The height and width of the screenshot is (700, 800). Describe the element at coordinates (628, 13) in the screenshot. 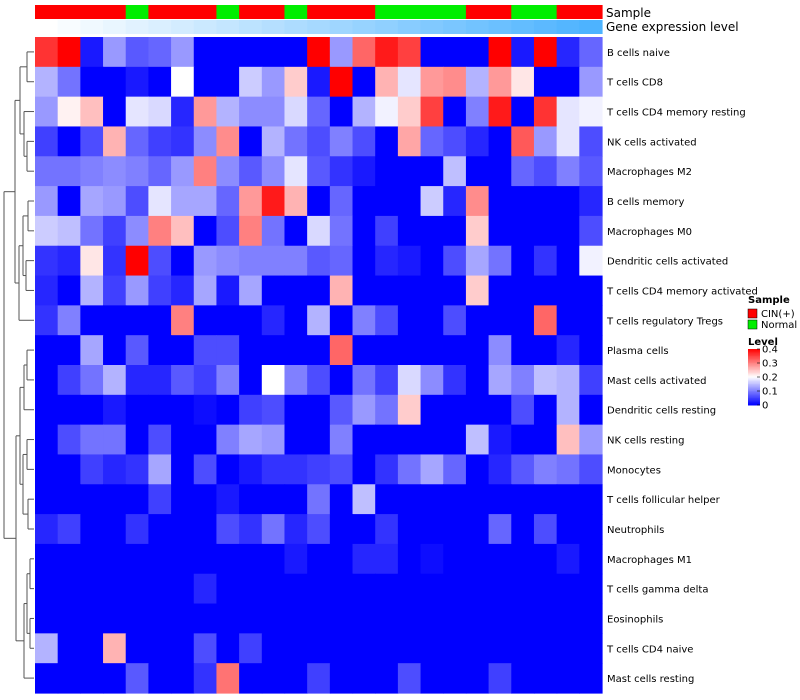

I see `sample-annotation-label: Sample` at that location.